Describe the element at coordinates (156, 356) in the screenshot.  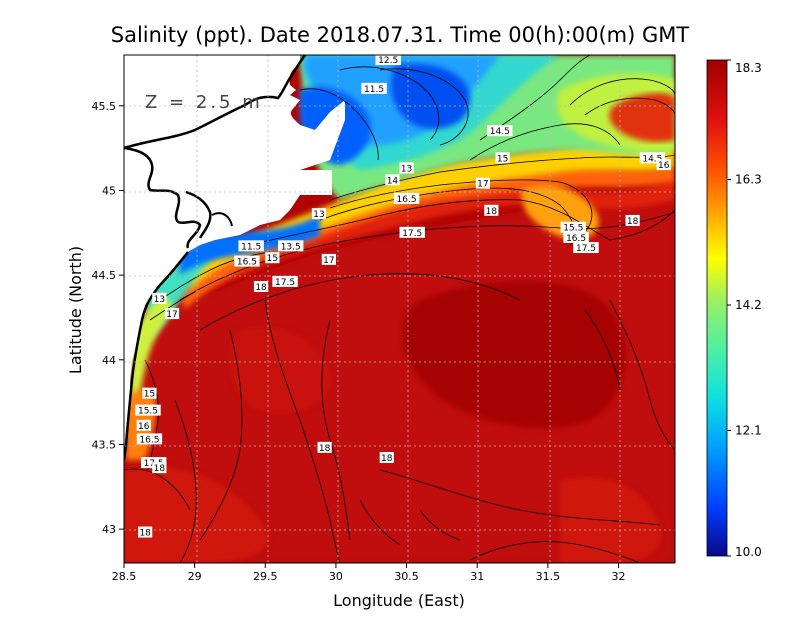
I see `coastline-west` at that location.